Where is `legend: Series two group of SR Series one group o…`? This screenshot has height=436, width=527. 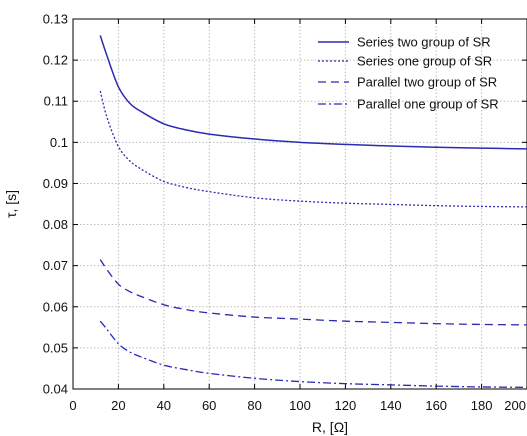
legend: Series two group of SR Series one group o… is located at coordinates (408, 73).